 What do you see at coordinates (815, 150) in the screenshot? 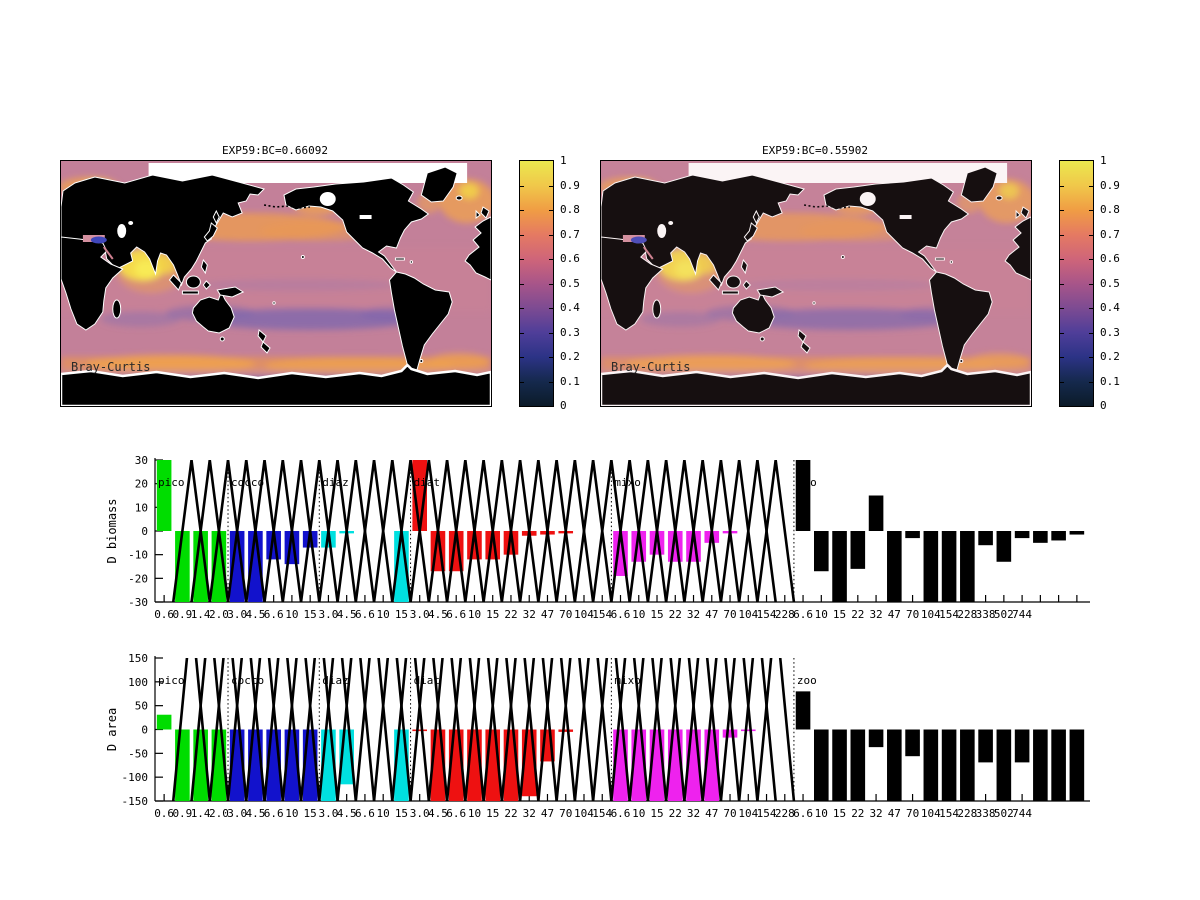
I see `map2-title: EXP59:BC=0.55902` at bounding box center [815, 150].